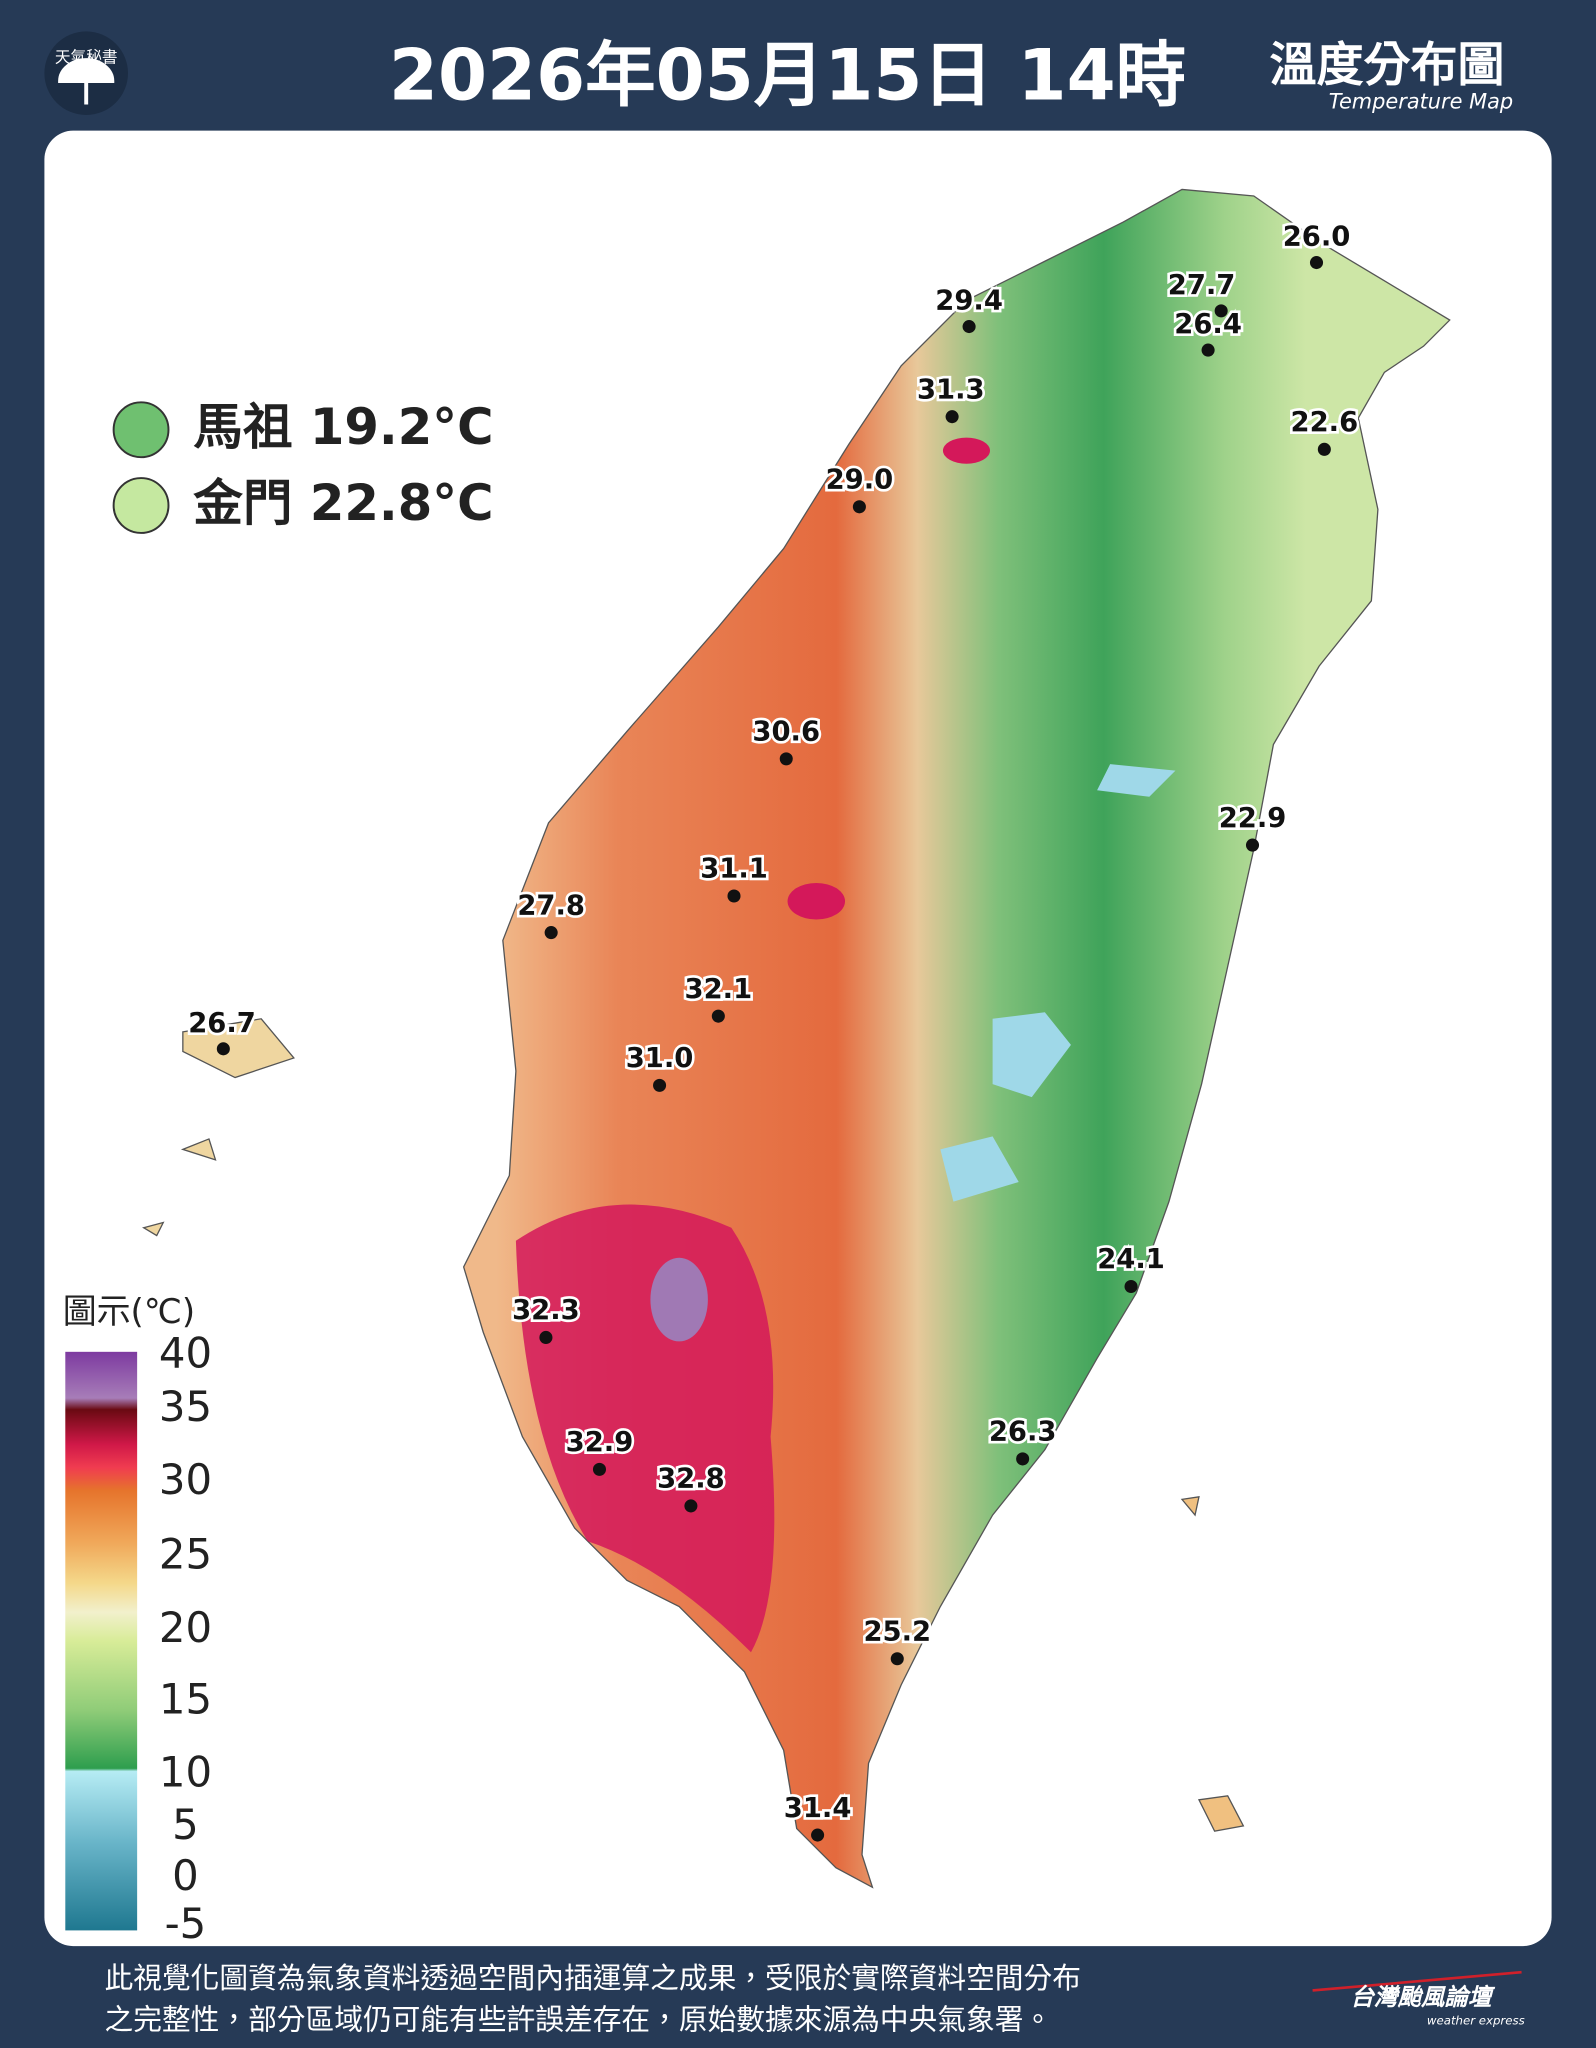 The height and width of the screenshot is (2048, 1596). I want to click on logo-icon, so click(86, 81).